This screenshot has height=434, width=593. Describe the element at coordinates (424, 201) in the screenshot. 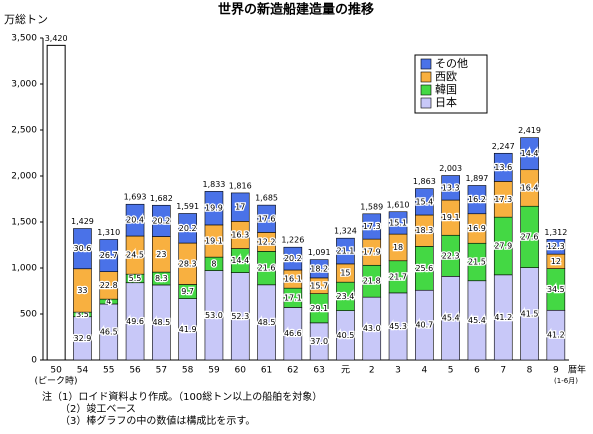

I see `value-label: 15.4` at that location.